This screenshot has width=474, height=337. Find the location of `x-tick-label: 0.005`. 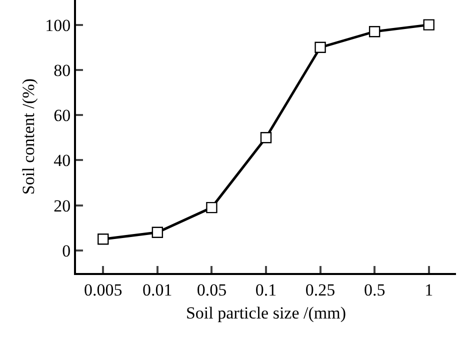

x-tick-label: 0.005 is located at coordinates (103, 290).